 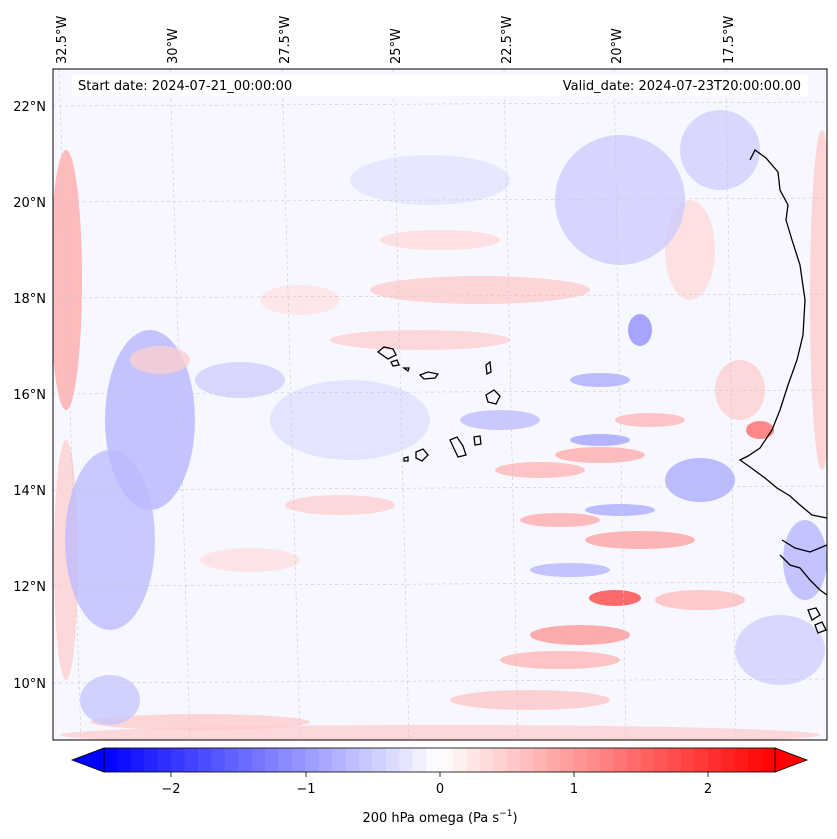 I want to click on cape-verde-boa-vista, so click(x=493, y=397).